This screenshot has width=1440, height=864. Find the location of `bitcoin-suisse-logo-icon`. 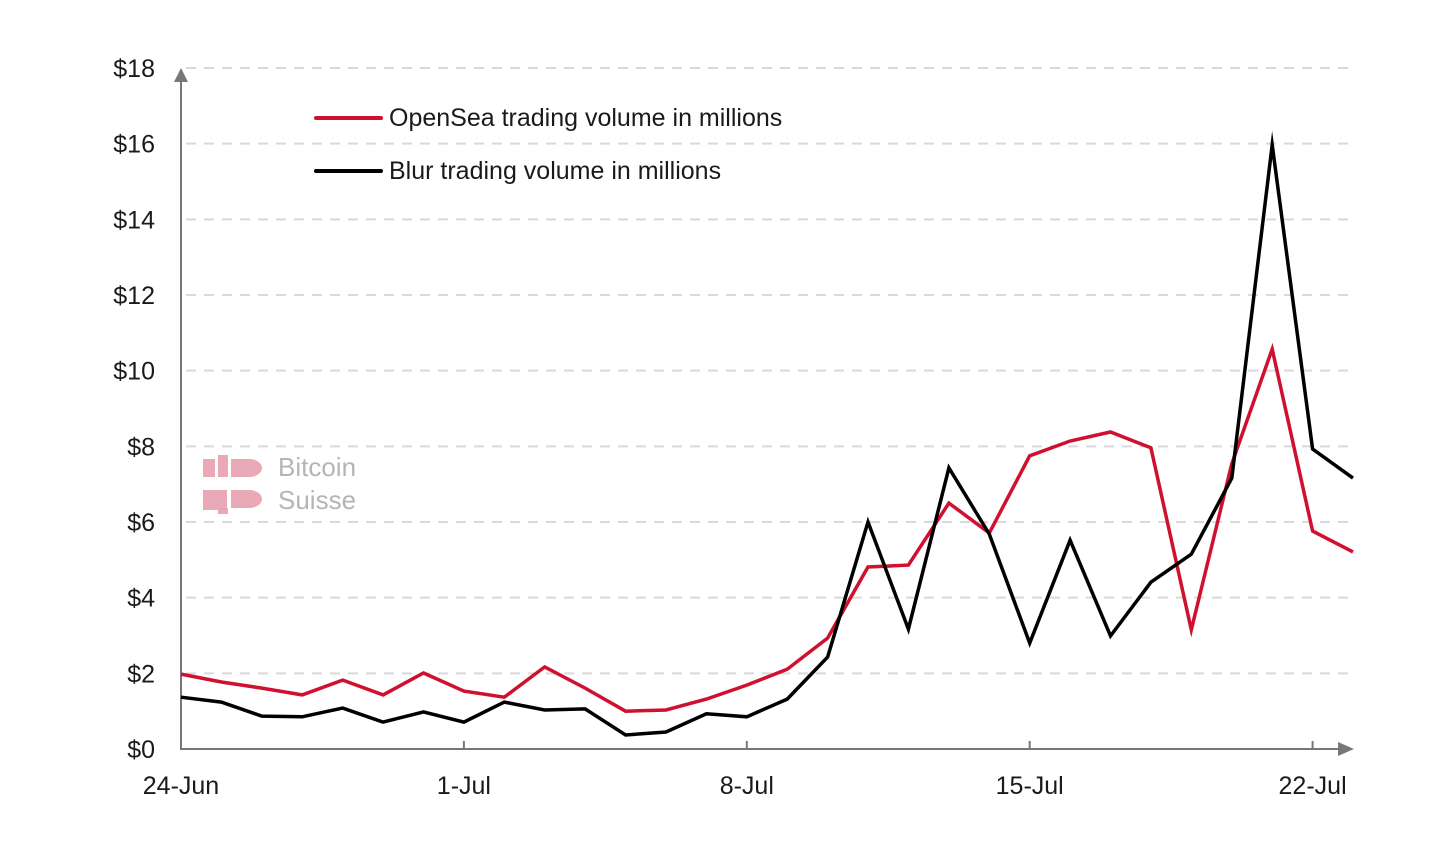

bitcoin-suisse-logo-icon is located at coordinates (232, 484).